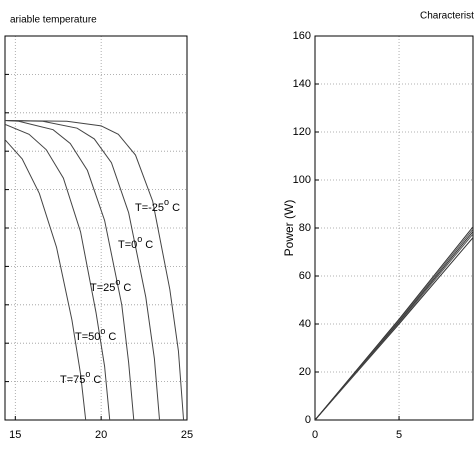 This screenshot has width=474, height=474. Describe the element at coordinates (15, 435) in the screenshot. I see `x-tick-label: 15` at that location.